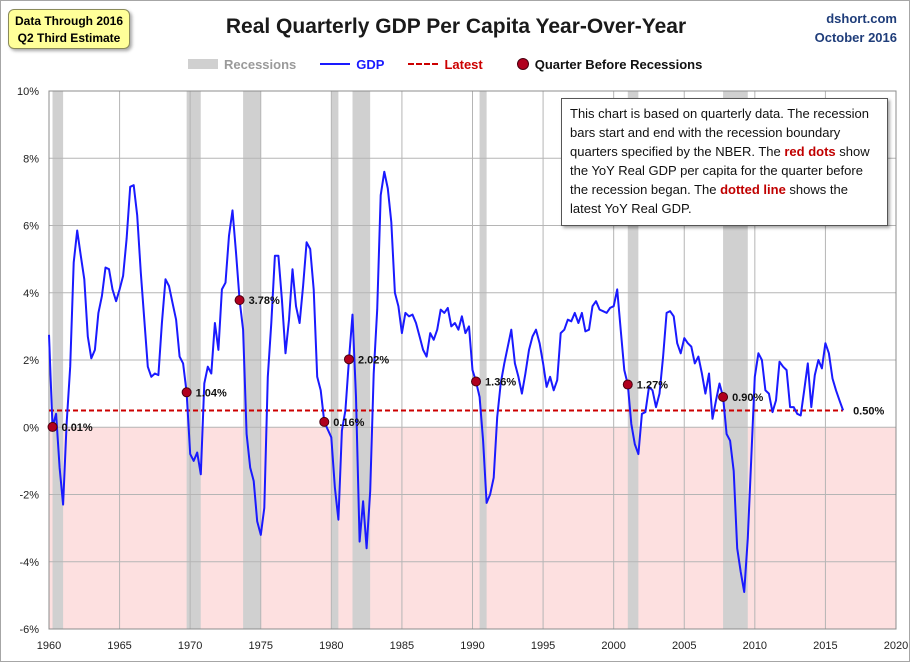 This screenshot has width=910, height=662. Describe the element at coordinates (861, 18) in the screenshot. I see `source-site: dshort.com` at that location.